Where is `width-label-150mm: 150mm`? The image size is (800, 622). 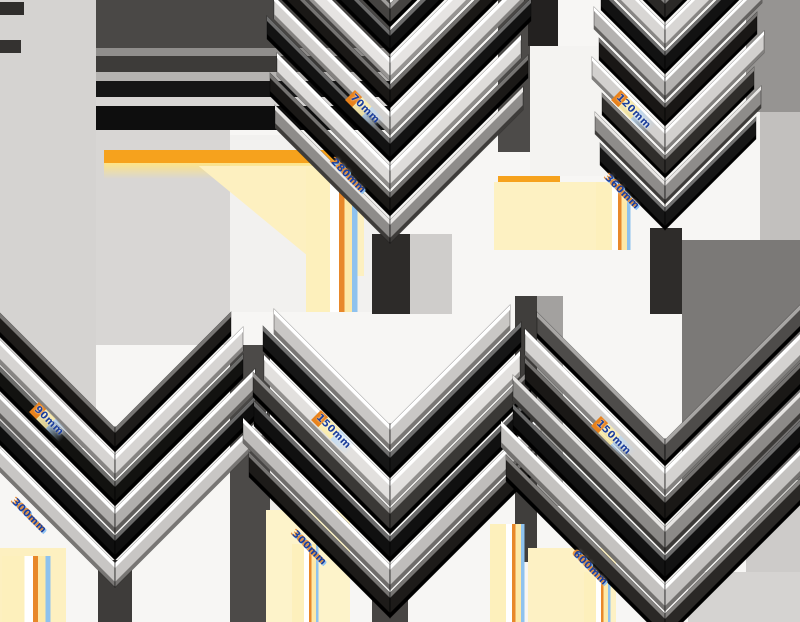
width-label-150mm: 150mm is located at coordinates (614, 439).